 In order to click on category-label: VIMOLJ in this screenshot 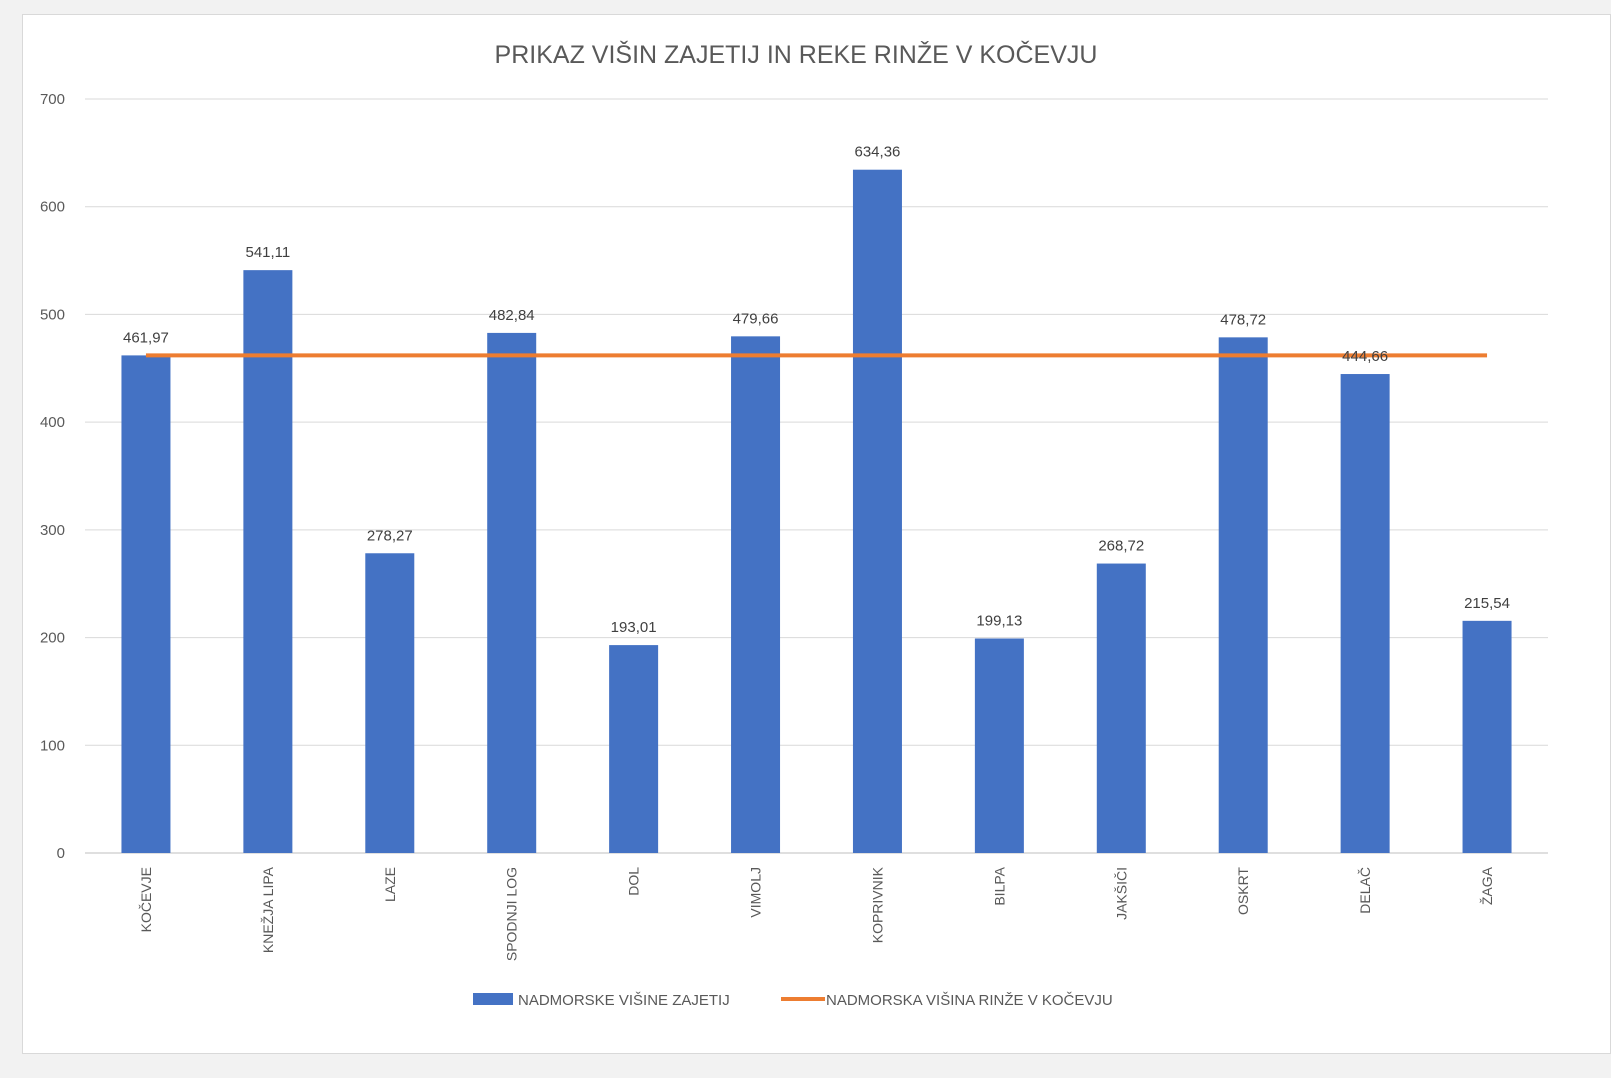, I will do `click(756, 892)`.